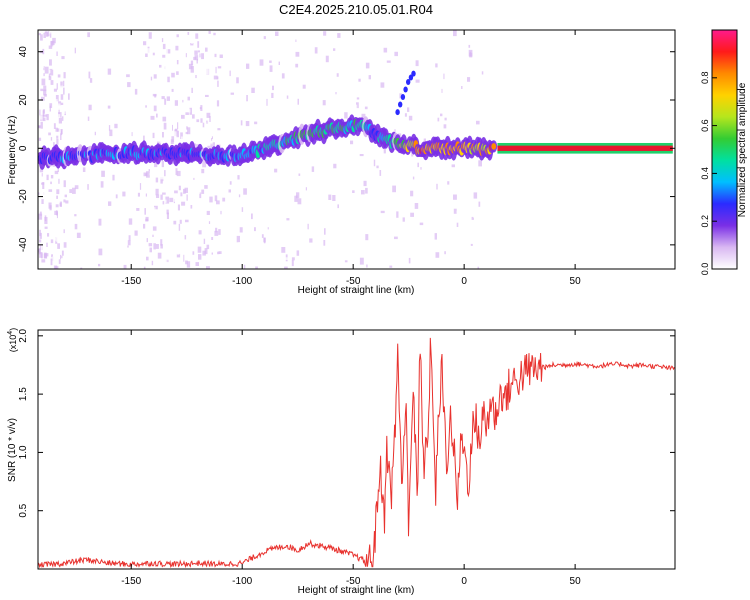 The height and width of the screenshot is (600, 750). I want to click on branch-blob, so click(405, 89).